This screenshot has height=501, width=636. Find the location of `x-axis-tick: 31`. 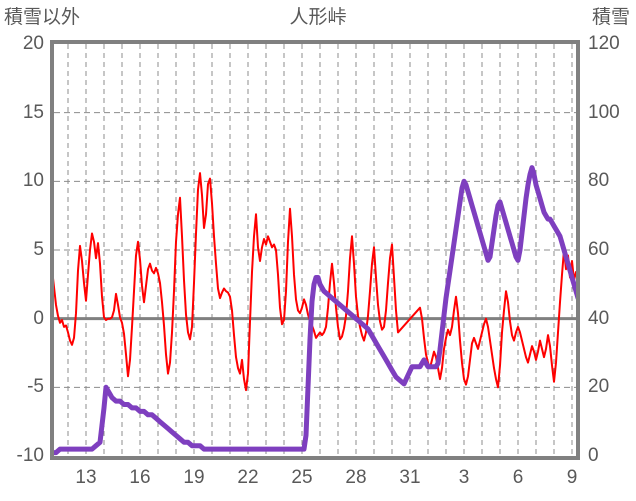

x-axis-tick: 31 is located at coordinates (410, 477).